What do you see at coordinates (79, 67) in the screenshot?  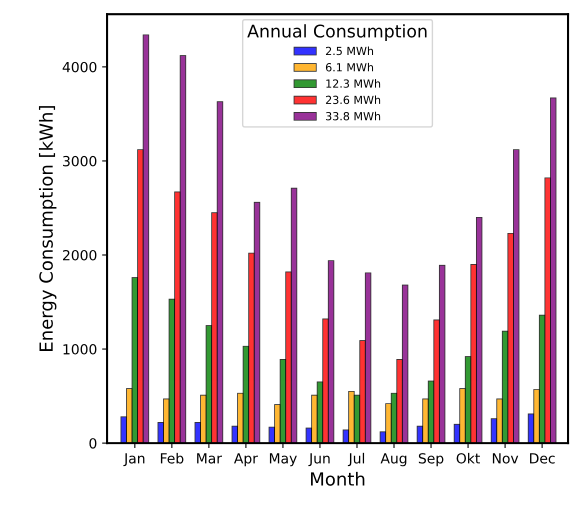 I see `y-tick-label: 4000` at bounding box center [79, 67].